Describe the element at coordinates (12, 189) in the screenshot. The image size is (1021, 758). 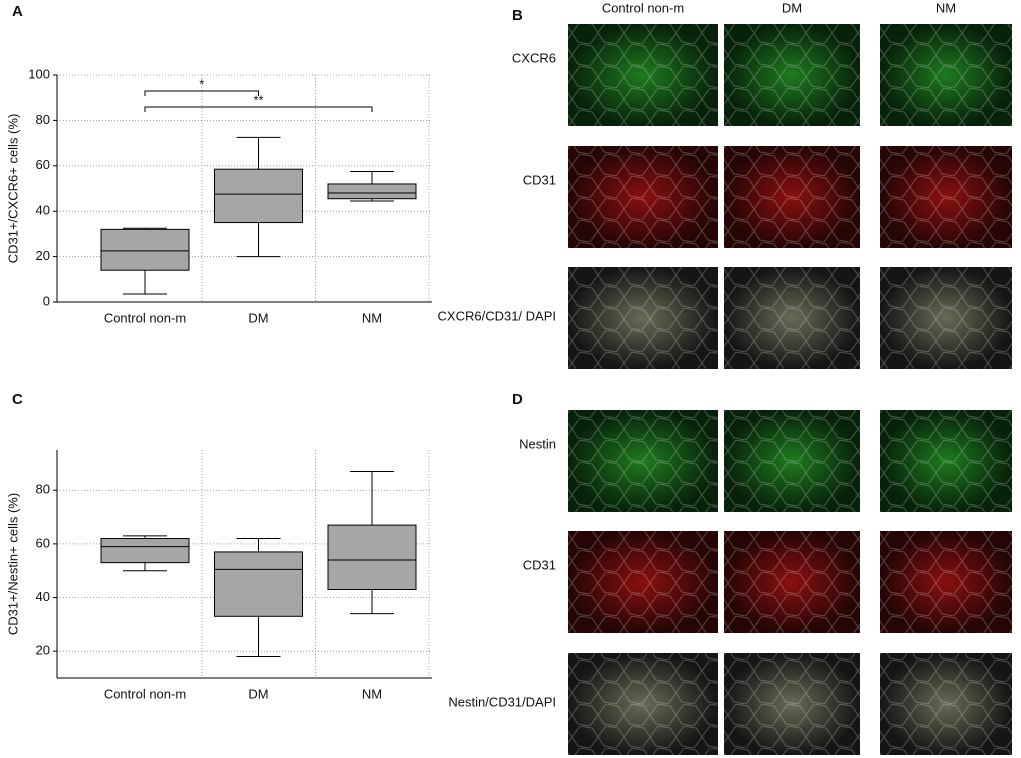
I see `y-axis-title: CD31+/CXCR6+ cells (%)` at that location.